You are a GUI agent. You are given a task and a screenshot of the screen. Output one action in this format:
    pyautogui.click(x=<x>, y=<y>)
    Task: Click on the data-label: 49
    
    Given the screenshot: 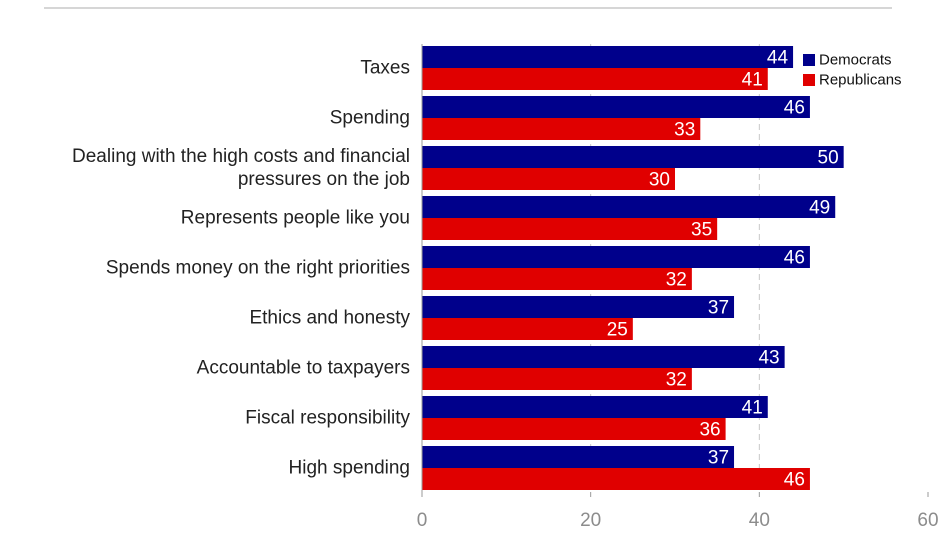 What is the action you would take?
    pyautogui.click(x=819, y=208)
    